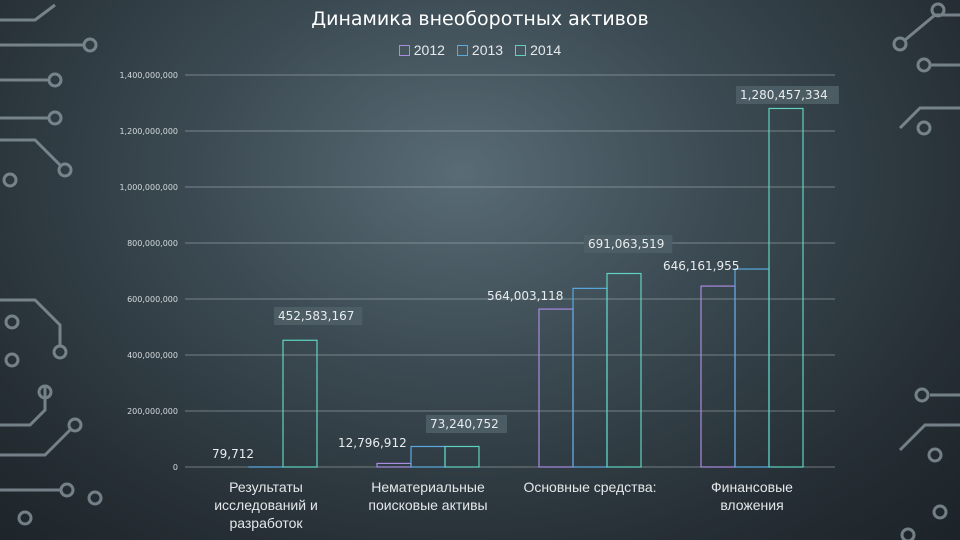 The image size is (960, 540). What do you see at coordinates (462, 50) in the screenshot?
I see `legend-swatch-2013` at bounding box center [462, 50].